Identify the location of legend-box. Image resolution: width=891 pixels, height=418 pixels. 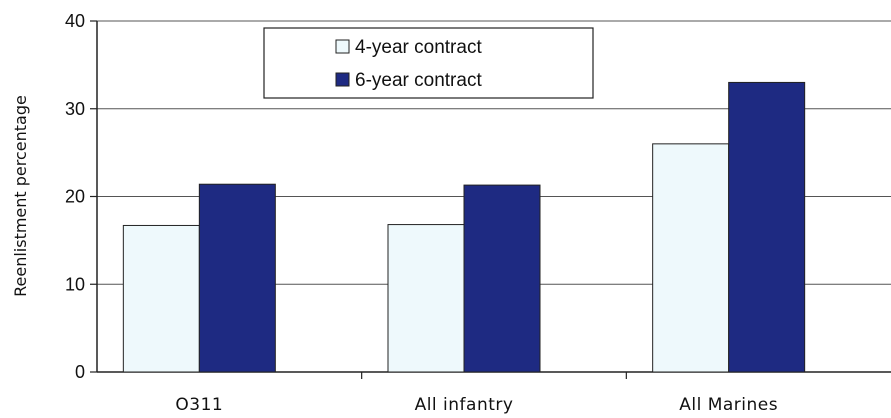
(428, 63).